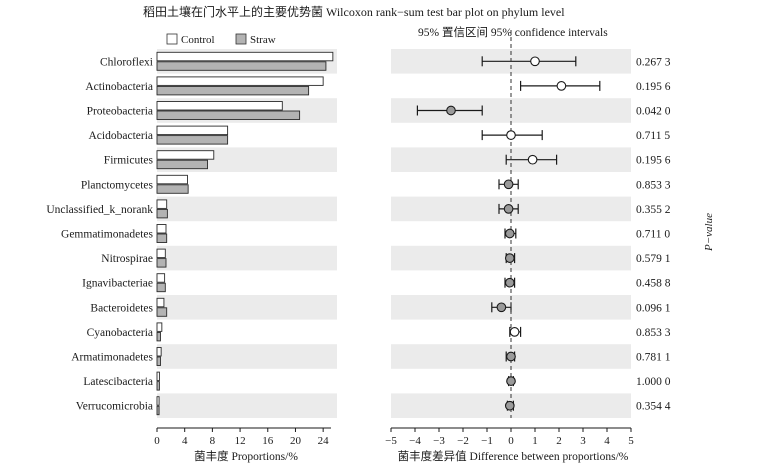  I want to click on category-label: Ignavibacteriae, so click(117, 284).